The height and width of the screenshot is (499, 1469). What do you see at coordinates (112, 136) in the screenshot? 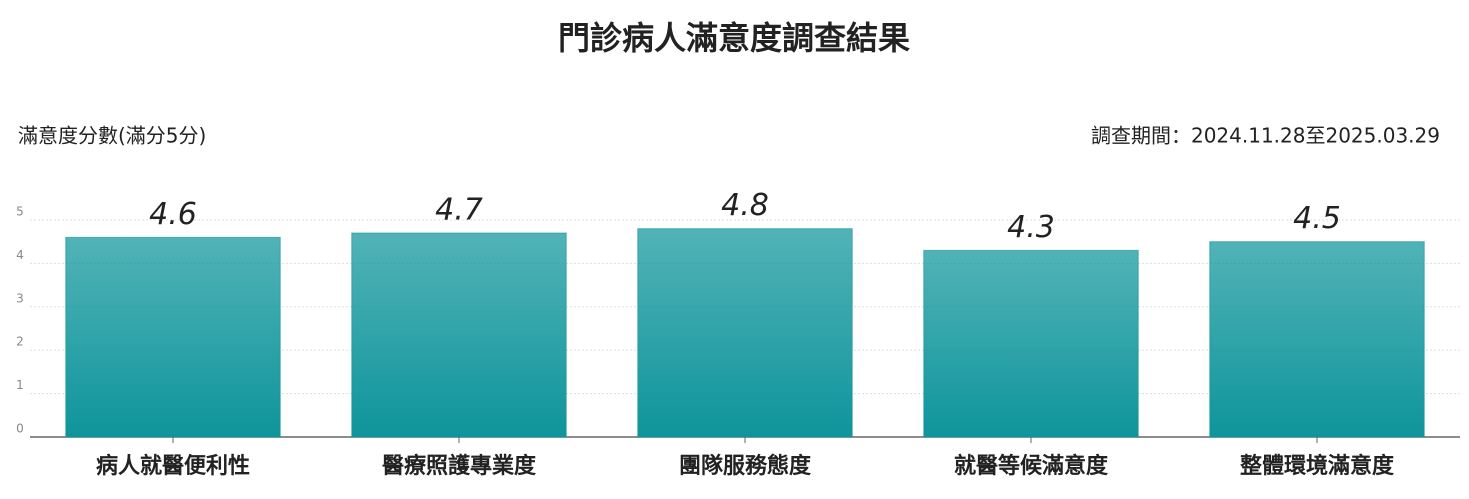
I see `y-axis-label: 滿意度分數(滿分5分)` at bounding box center [112, 136].